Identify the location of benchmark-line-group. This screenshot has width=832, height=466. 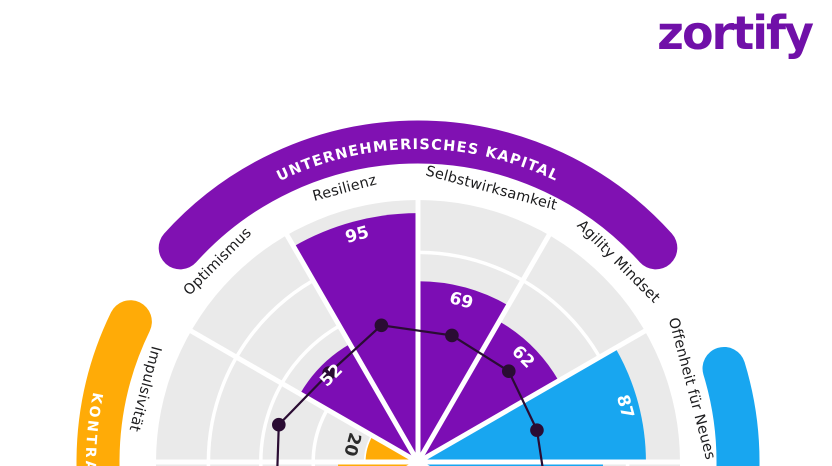
(408, 392).